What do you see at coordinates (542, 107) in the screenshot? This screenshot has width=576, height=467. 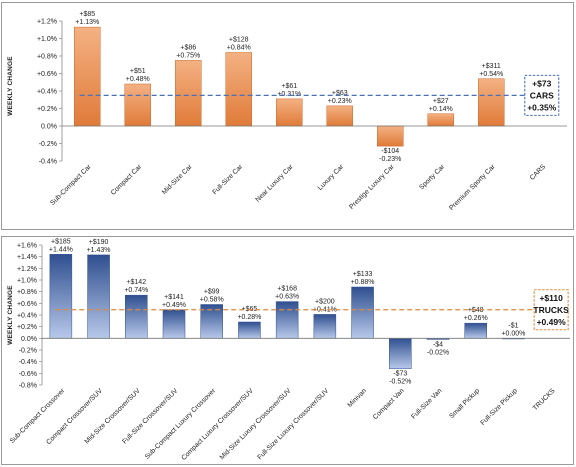 I see `cars-summary-pct: +0.35%` at bounding box center [542, 107].